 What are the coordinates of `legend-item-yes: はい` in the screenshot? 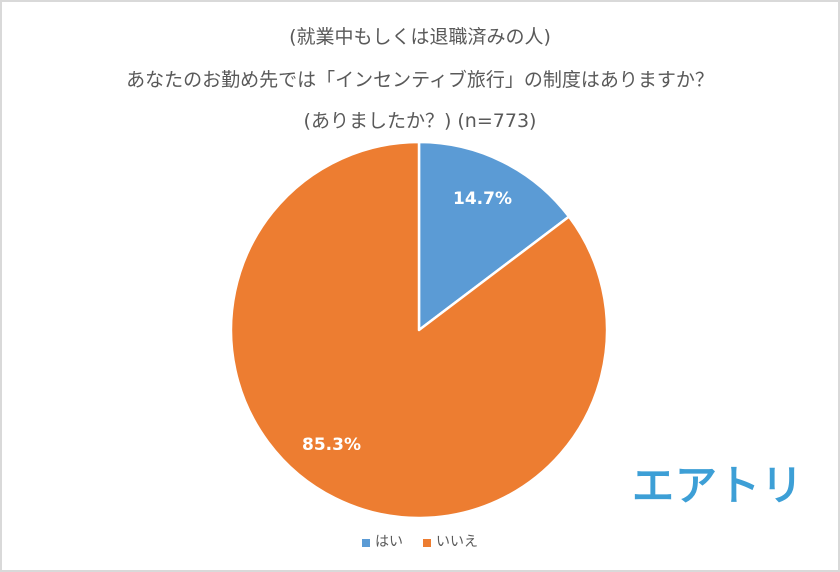 It's located at (382, 541).